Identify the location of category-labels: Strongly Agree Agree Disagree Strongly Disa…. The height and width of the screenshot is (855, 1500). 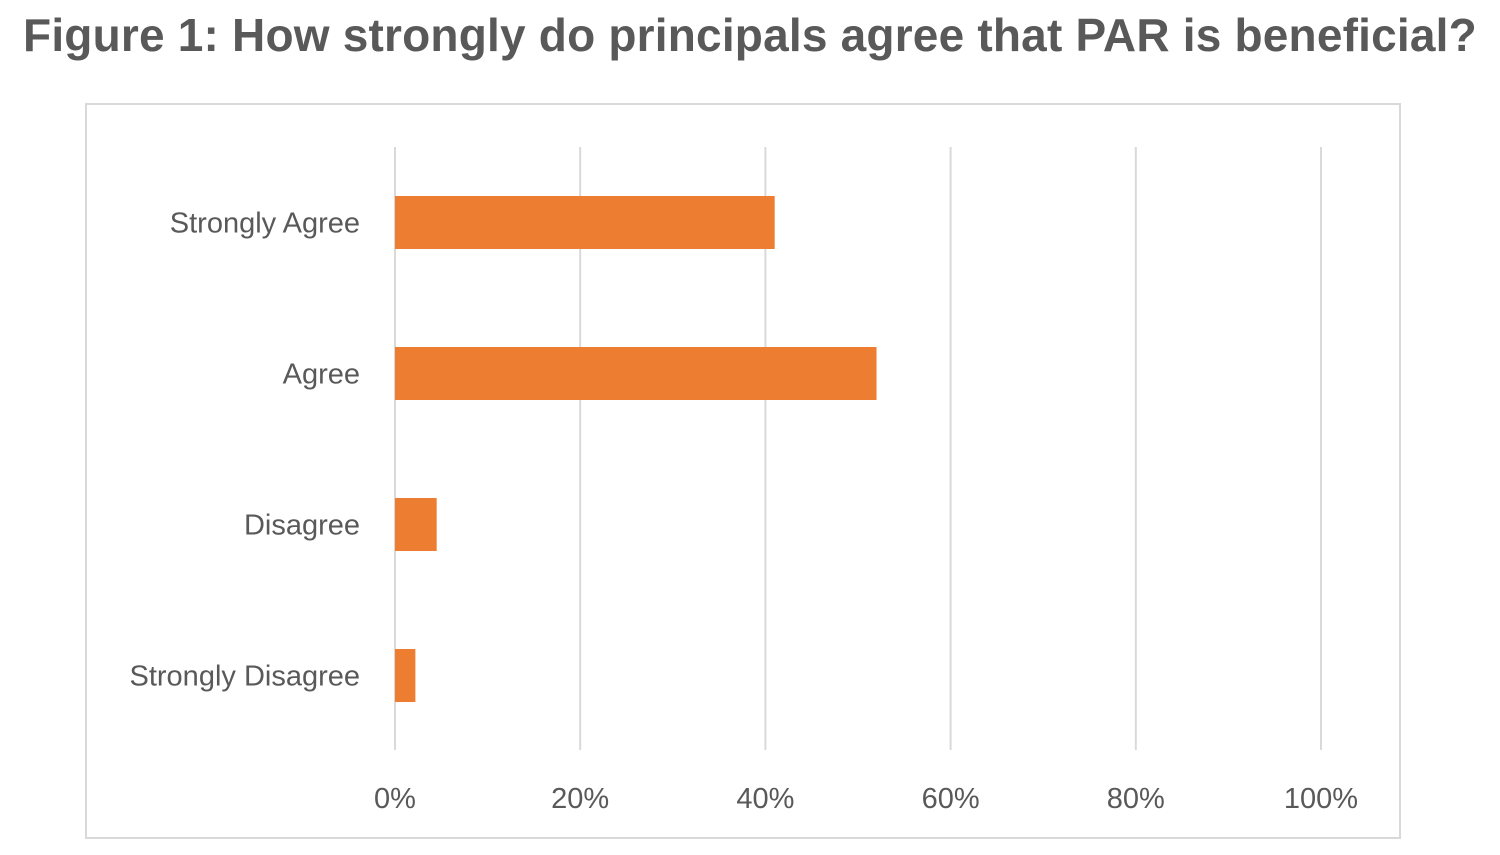
(245, 450).